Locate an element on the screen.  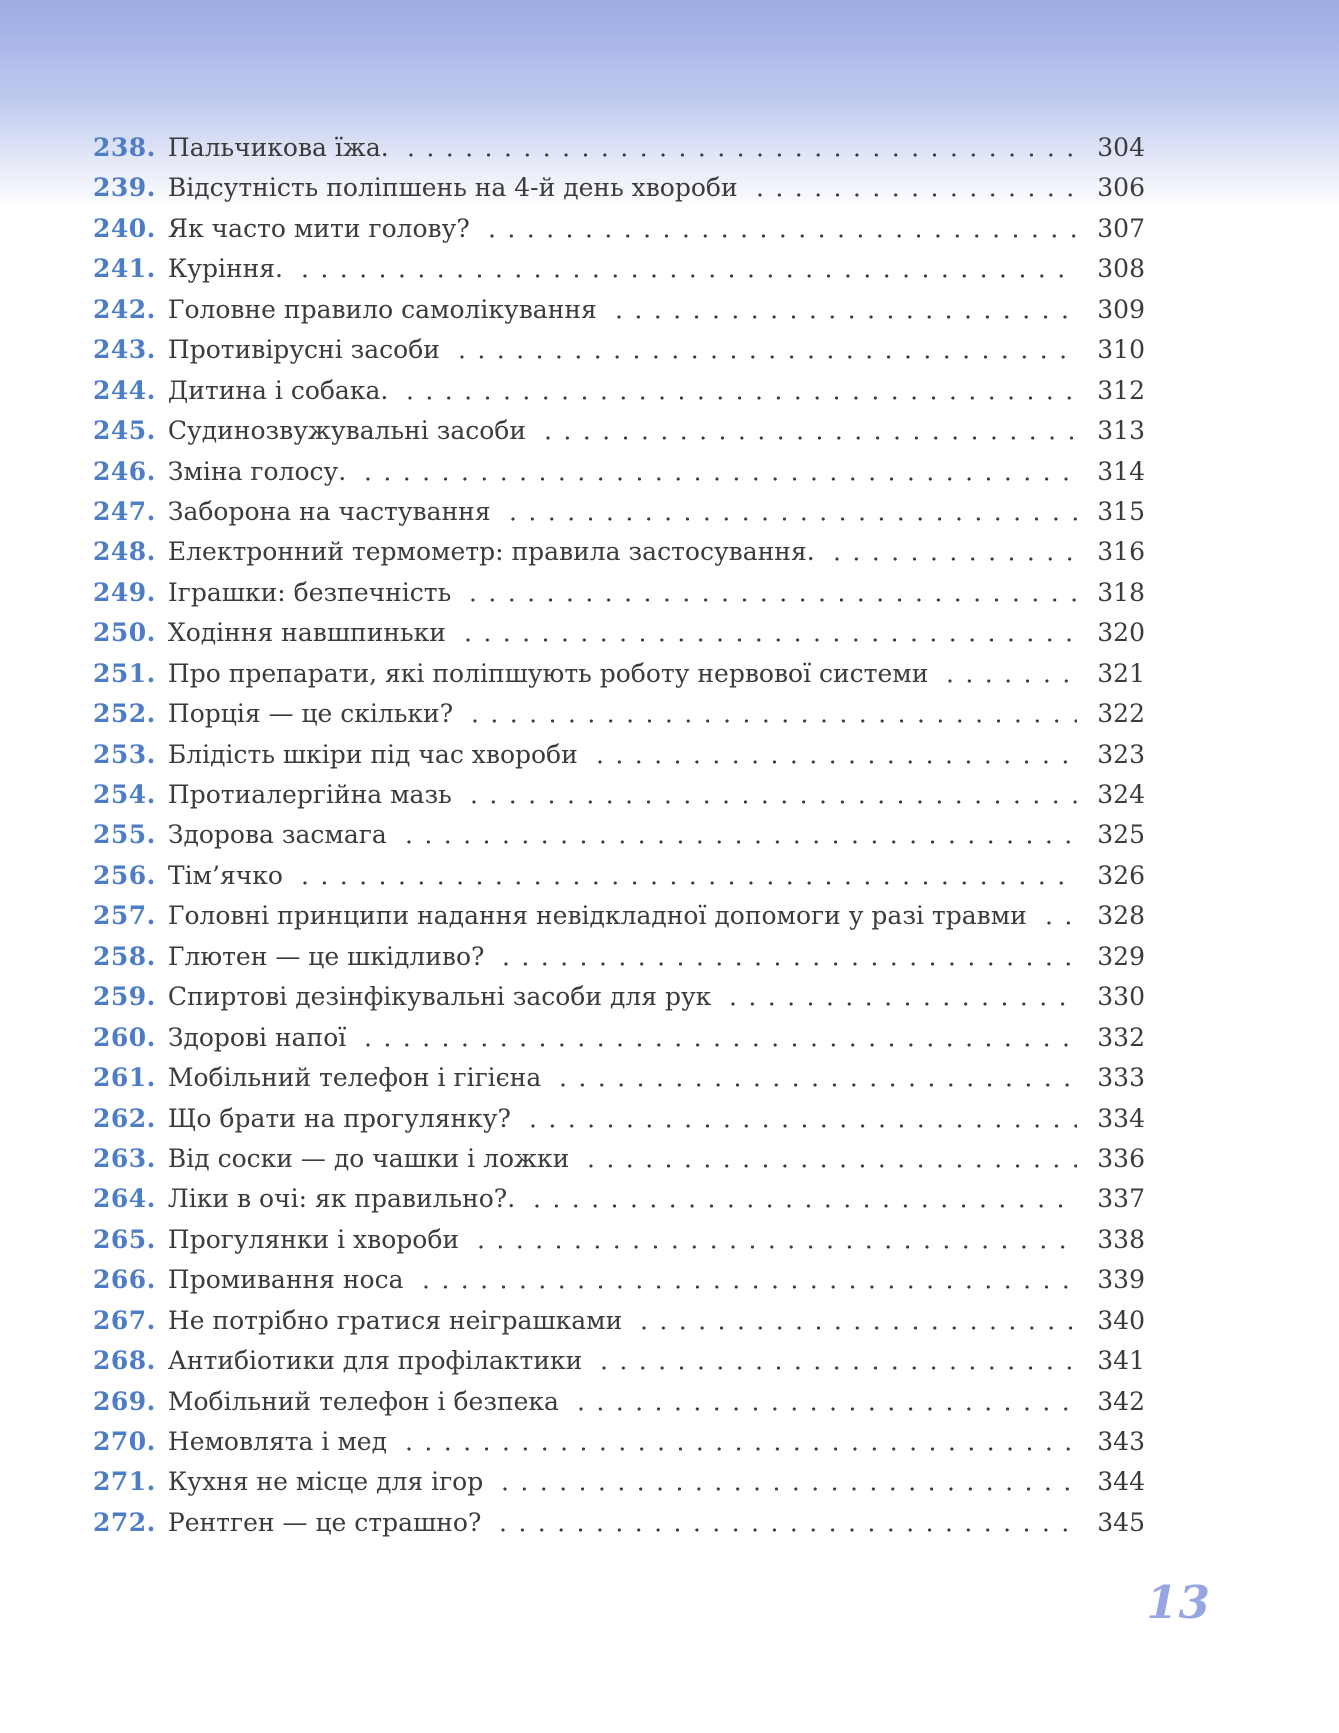
toc-entry-page-number: 313 is located at coordinates (1121, 431).